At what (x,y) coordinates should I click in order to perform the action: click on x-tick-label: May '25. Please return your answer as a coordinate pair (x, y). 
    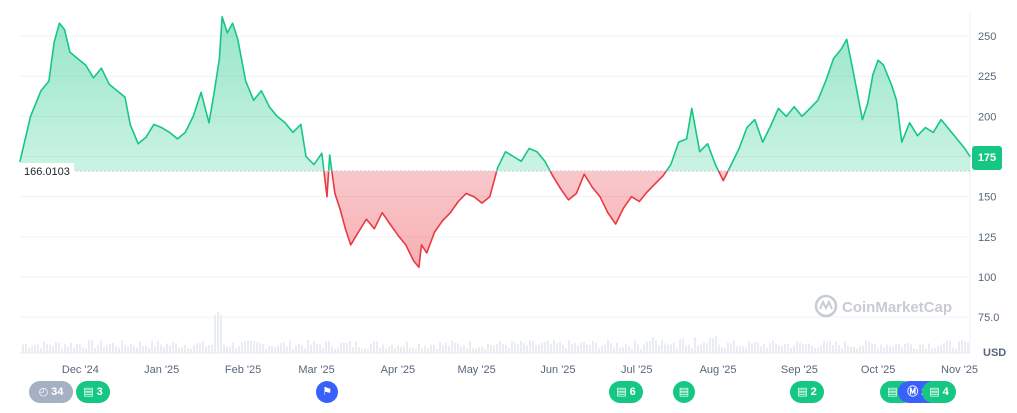
    Looking at the image, I should click on (477, 370).